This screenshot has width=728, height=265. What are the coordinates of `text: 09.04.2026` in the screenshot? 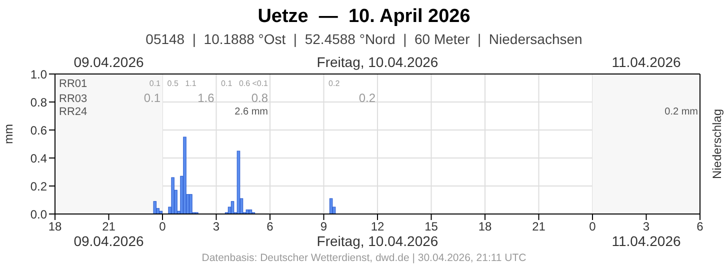 It's located at (109, 241).